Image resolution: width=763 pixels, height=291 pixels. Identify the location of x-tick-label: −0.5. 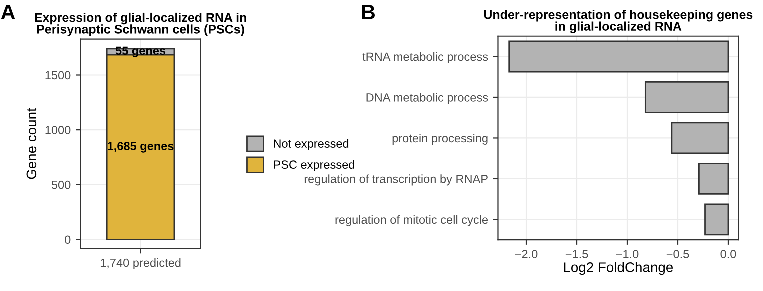
(678, 254).